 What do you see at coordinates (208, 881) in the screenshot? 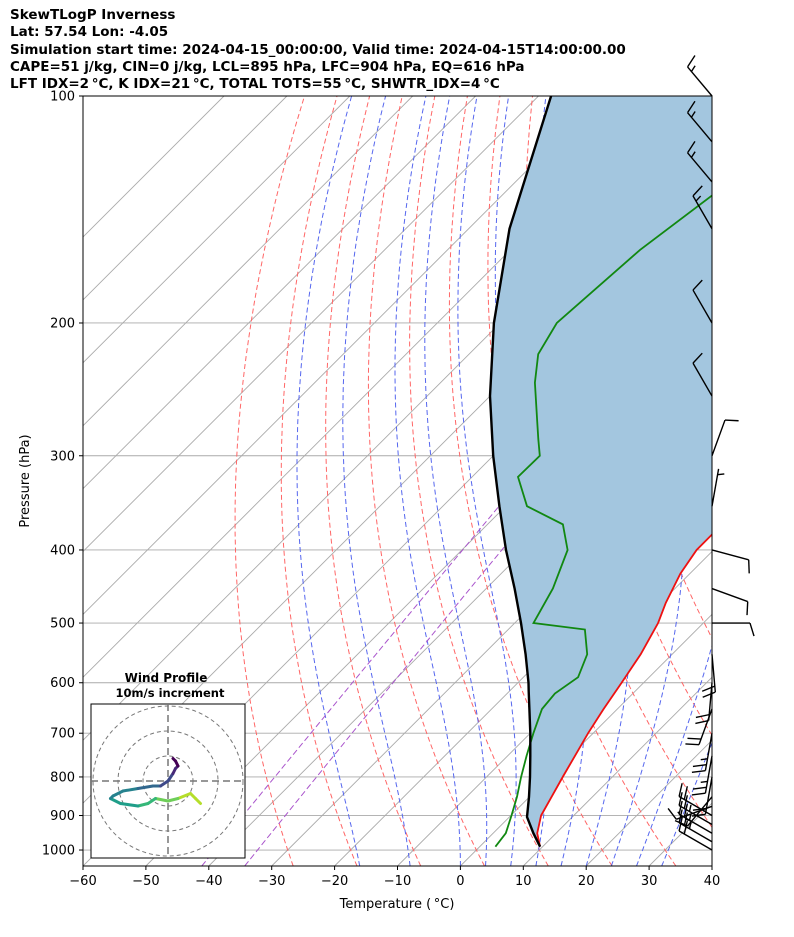
I see `x-tick-label: −40` at bounding box center [208, 881].